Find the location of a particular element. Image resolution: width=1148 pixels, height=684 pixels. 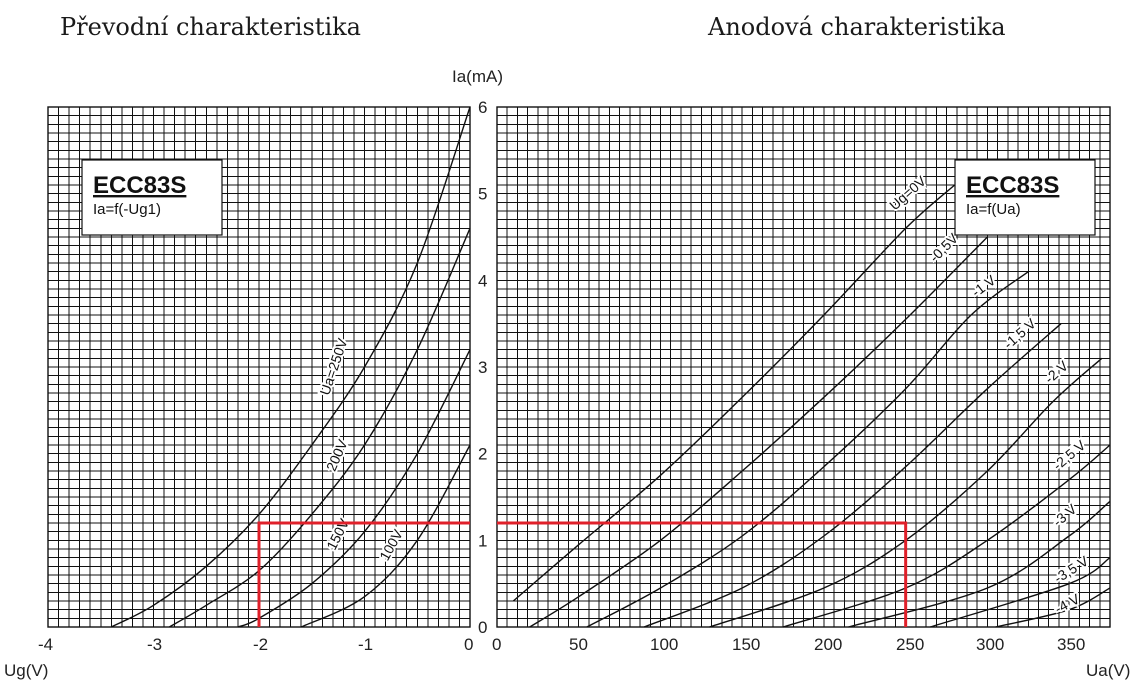

x-tick-label: -2 is located at coordinates (260, 644).